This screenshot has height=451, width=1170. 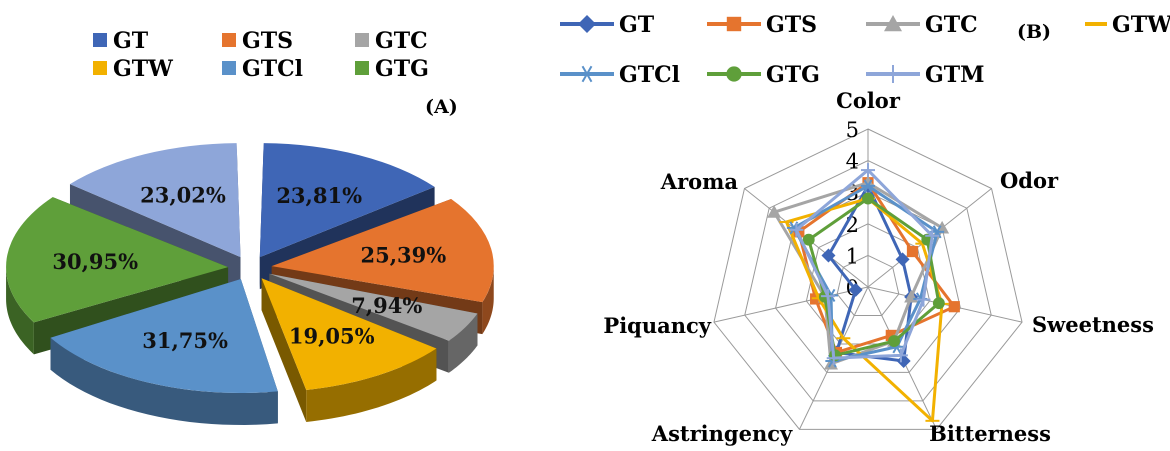 What do you see at coordinates (332, 335) in the screenshot?
I see `pie-data-label: 19,05%` at bounding box center [332, 335].